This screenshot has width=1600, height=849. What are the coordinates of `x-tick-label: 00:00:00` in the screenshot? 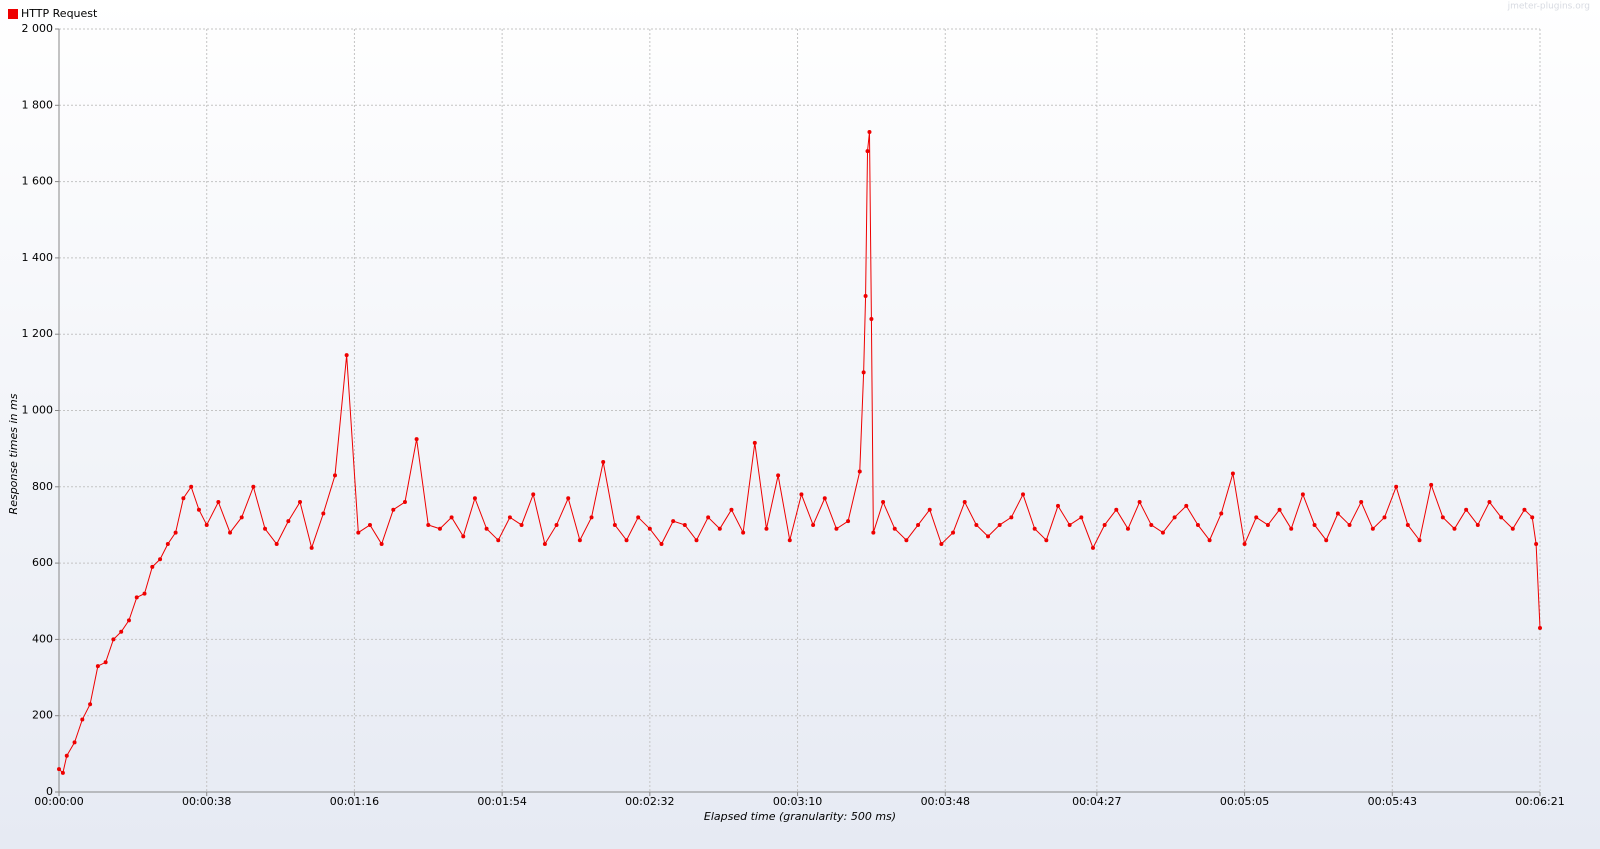 It's located at (58, 801).